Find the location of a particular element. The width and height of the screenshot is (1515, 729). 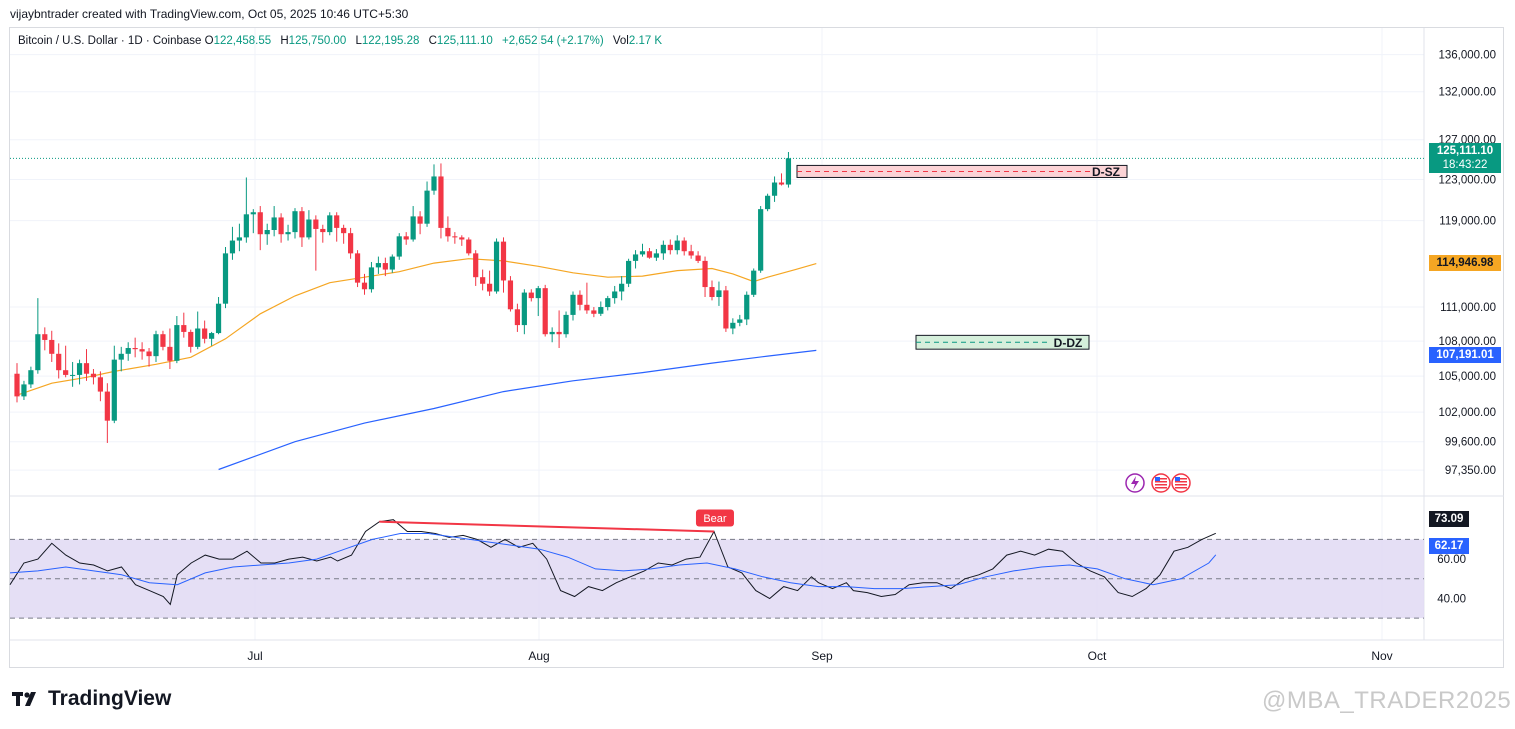

flag-icon-canton is located at coordinates (1177, 479).